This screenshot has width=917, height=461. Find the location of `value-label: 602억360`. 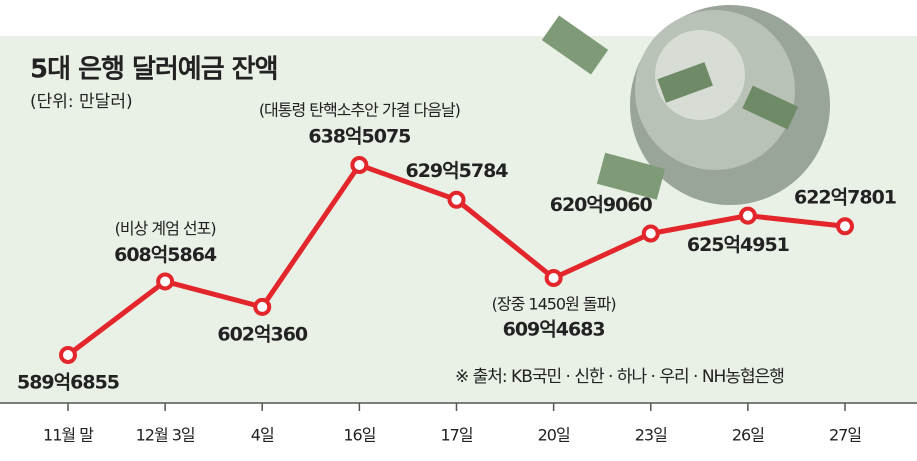

value-label: 602억360 is located at coordinates (262, 334).